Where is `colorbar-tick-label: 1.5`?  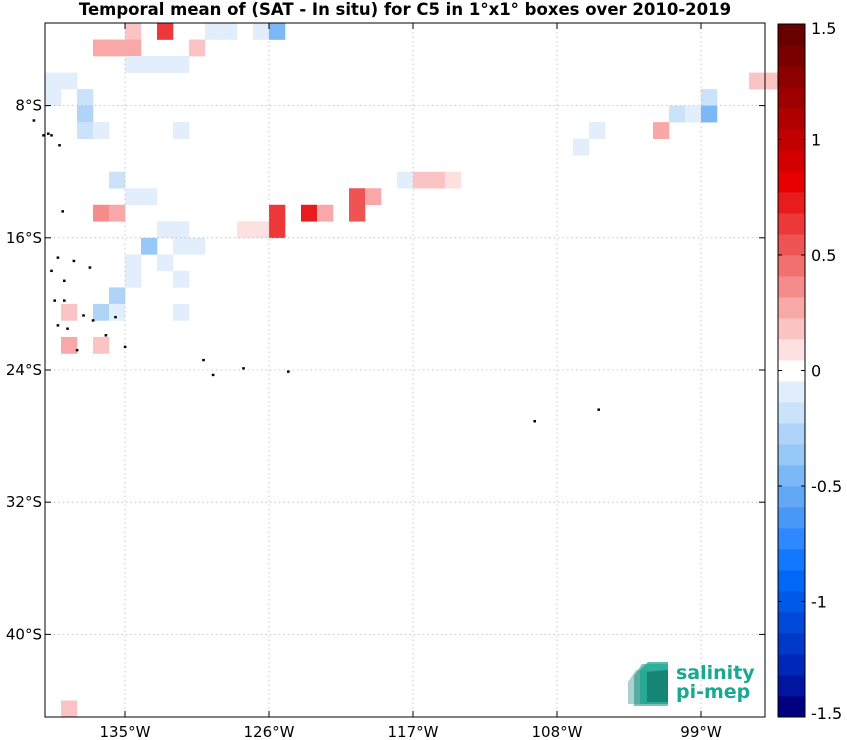 colorbar-tick-label: 1.5 is located at coordinates (823, 28).